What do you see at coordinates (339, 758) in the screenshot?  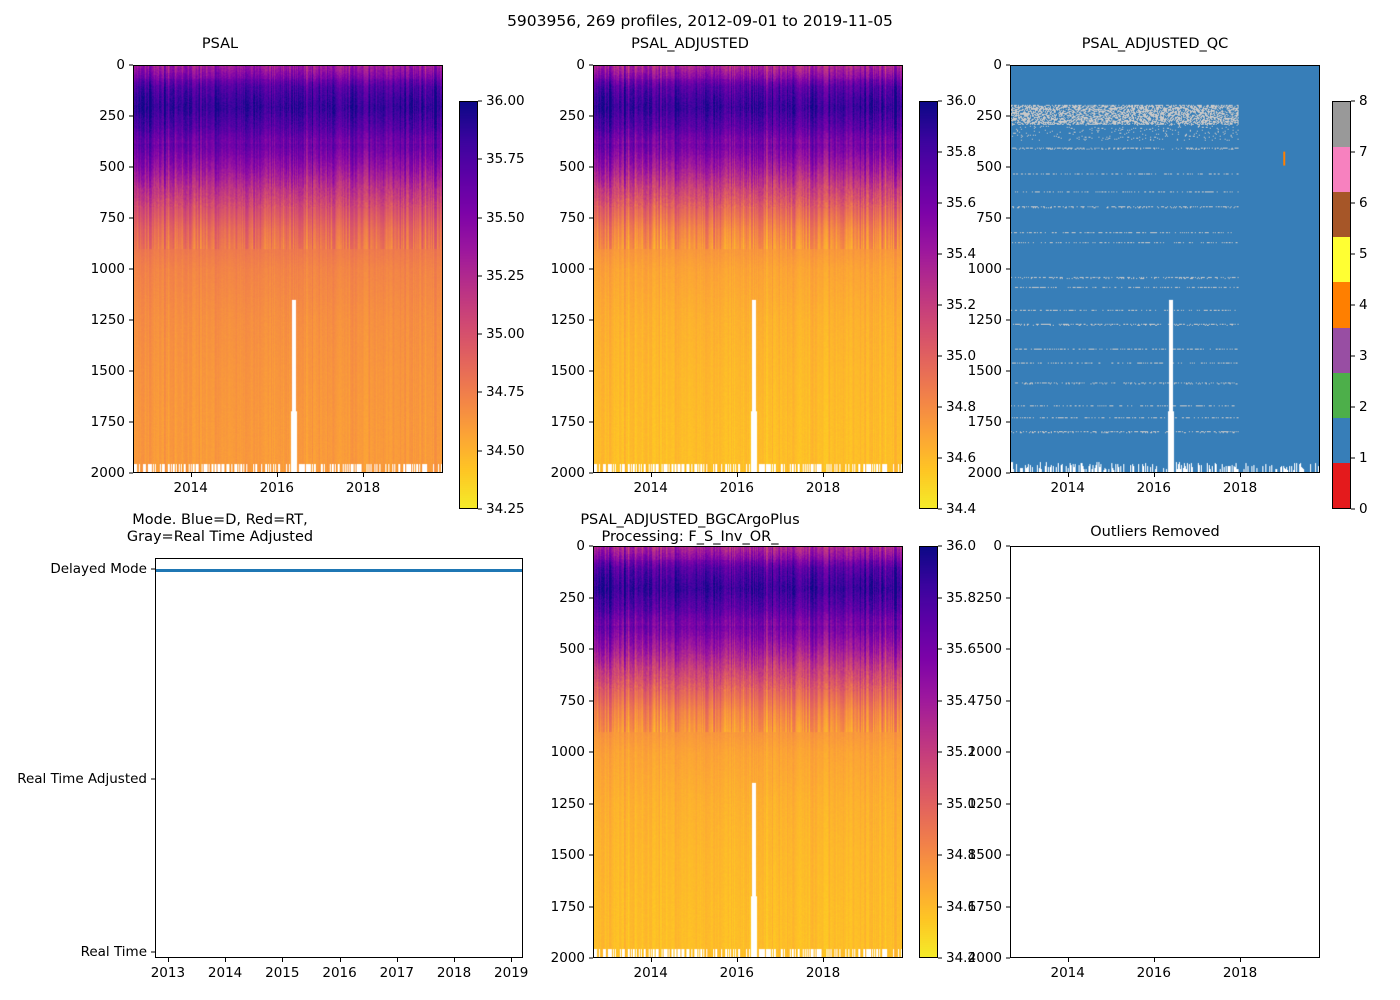 I see `axes-mode` at bounding box center [339, 758].